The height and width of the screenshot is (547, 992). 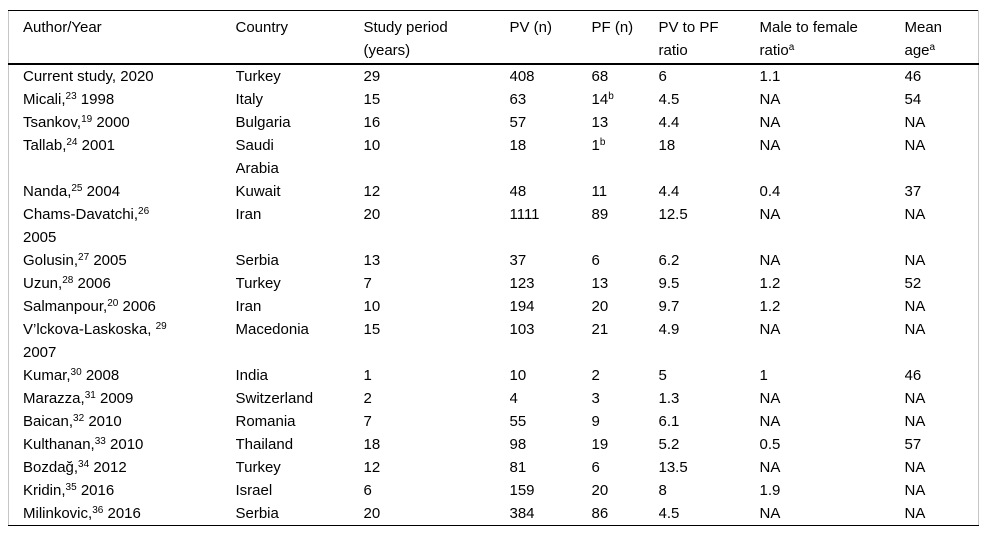 I want to click on cell-period: 29, so click(x=372, y=76).